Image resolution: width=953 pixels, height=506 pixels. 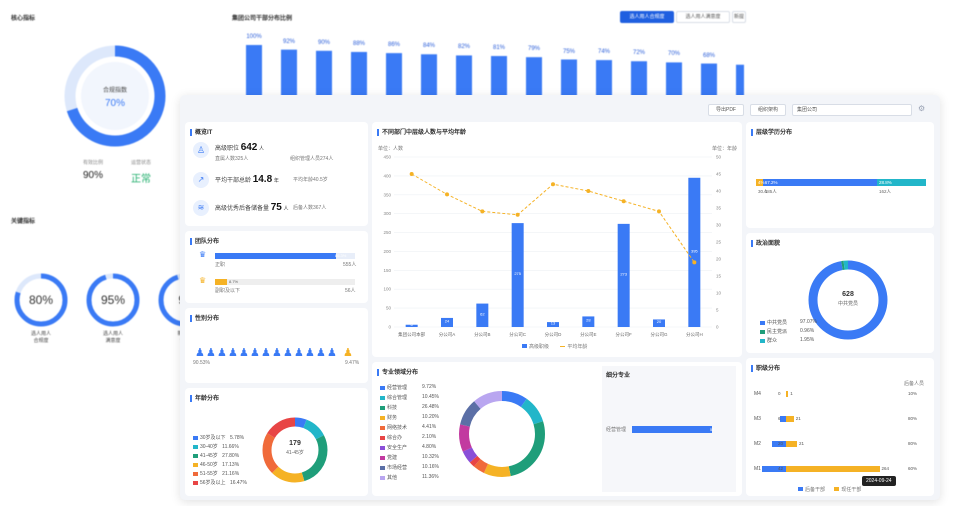 I want to click on y-left-tick: 50, so click(x=389, y=308).